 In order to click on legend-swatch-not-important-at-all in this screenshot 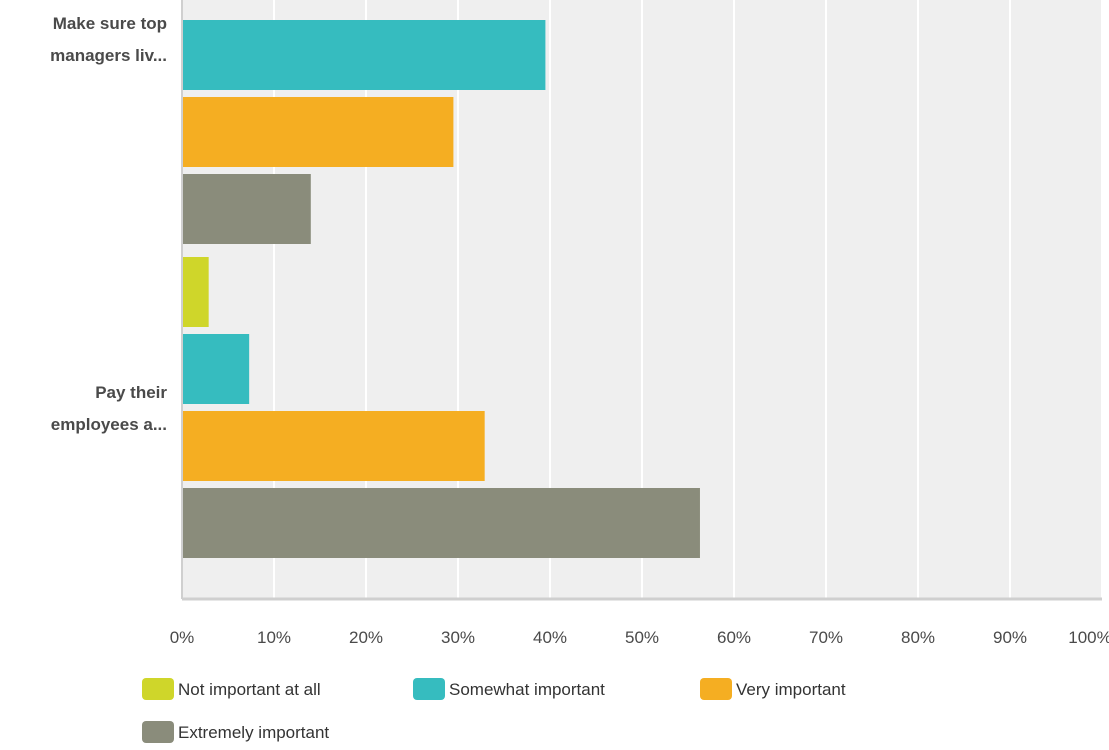, I will do `click(158, 689)`.